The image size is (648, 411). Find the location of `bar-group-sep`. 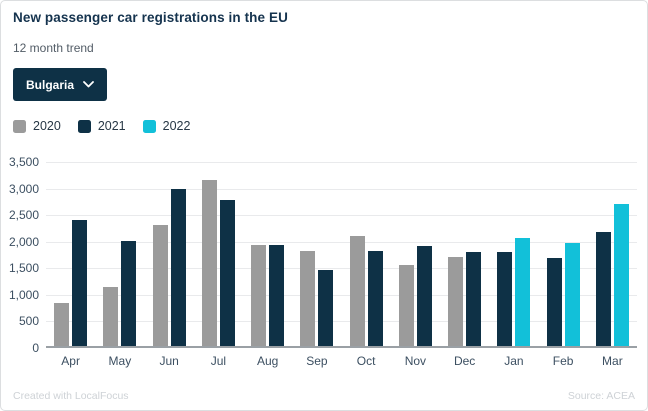

bar-group-sep is located at coordinates (316, 254).